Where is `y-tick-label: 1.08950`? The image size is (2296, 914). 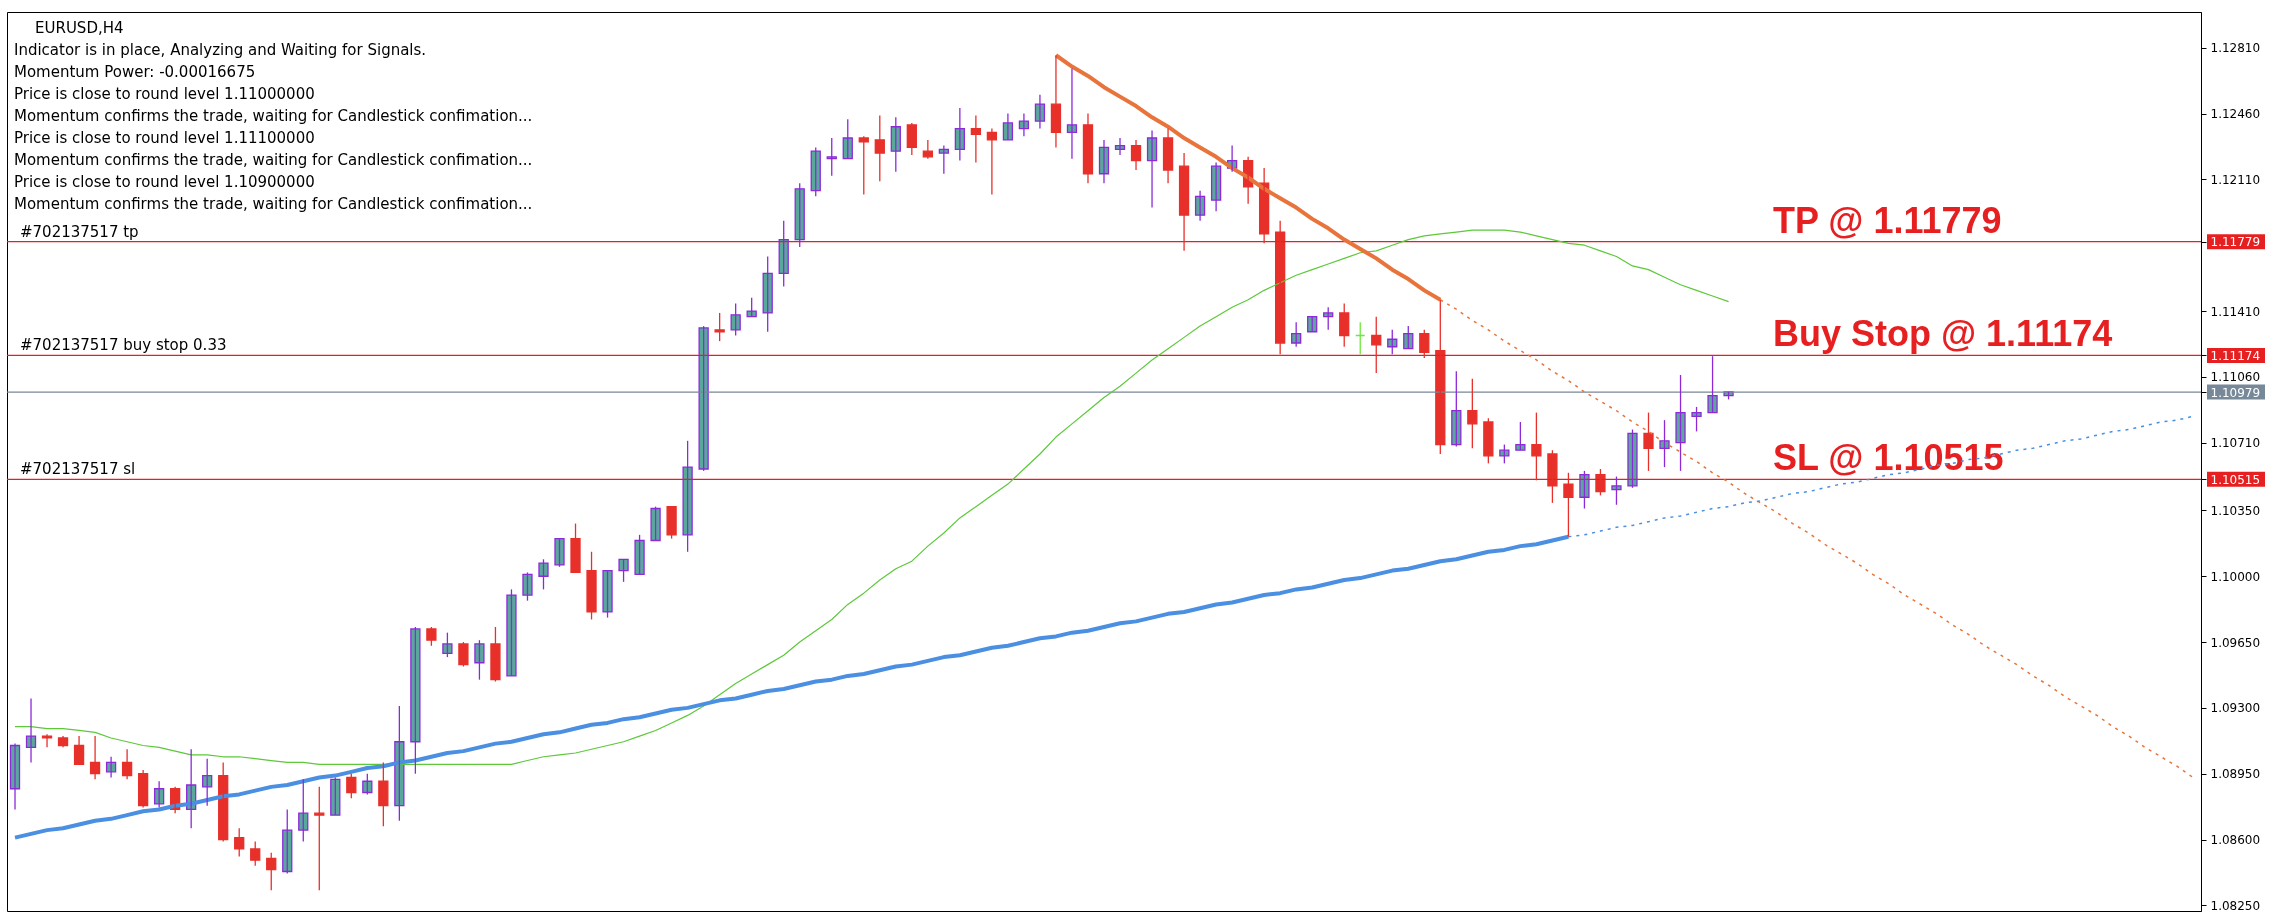 y-tick-label: 1.08950 is located at coordinates (2235, 774).